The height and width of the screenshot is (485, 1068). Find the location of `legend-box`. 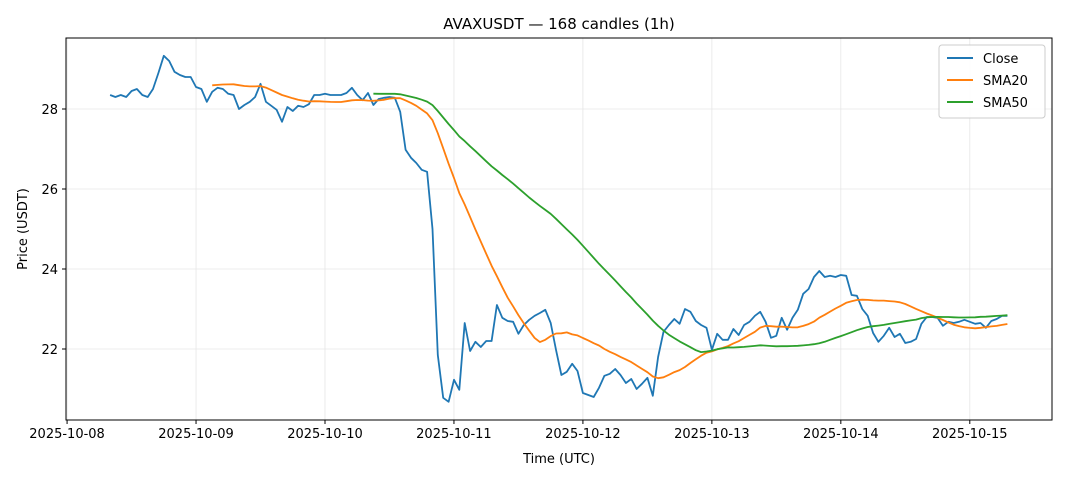

legend-box is located at coordinates (992, 81).